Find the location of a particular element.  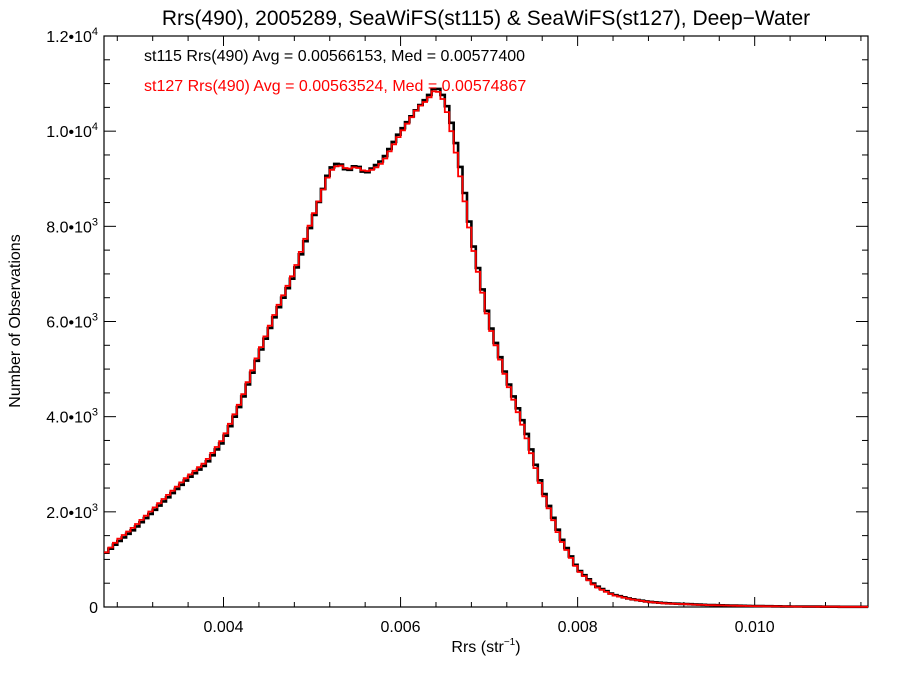

y-tick-mantissa: 1.0•10 is located at coordinates (69, 132).